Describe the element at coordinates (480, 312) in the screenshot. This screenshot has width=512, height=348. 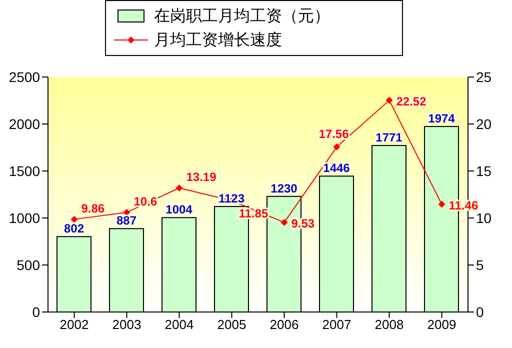
I see `y2-tick-label: 0` at that location.